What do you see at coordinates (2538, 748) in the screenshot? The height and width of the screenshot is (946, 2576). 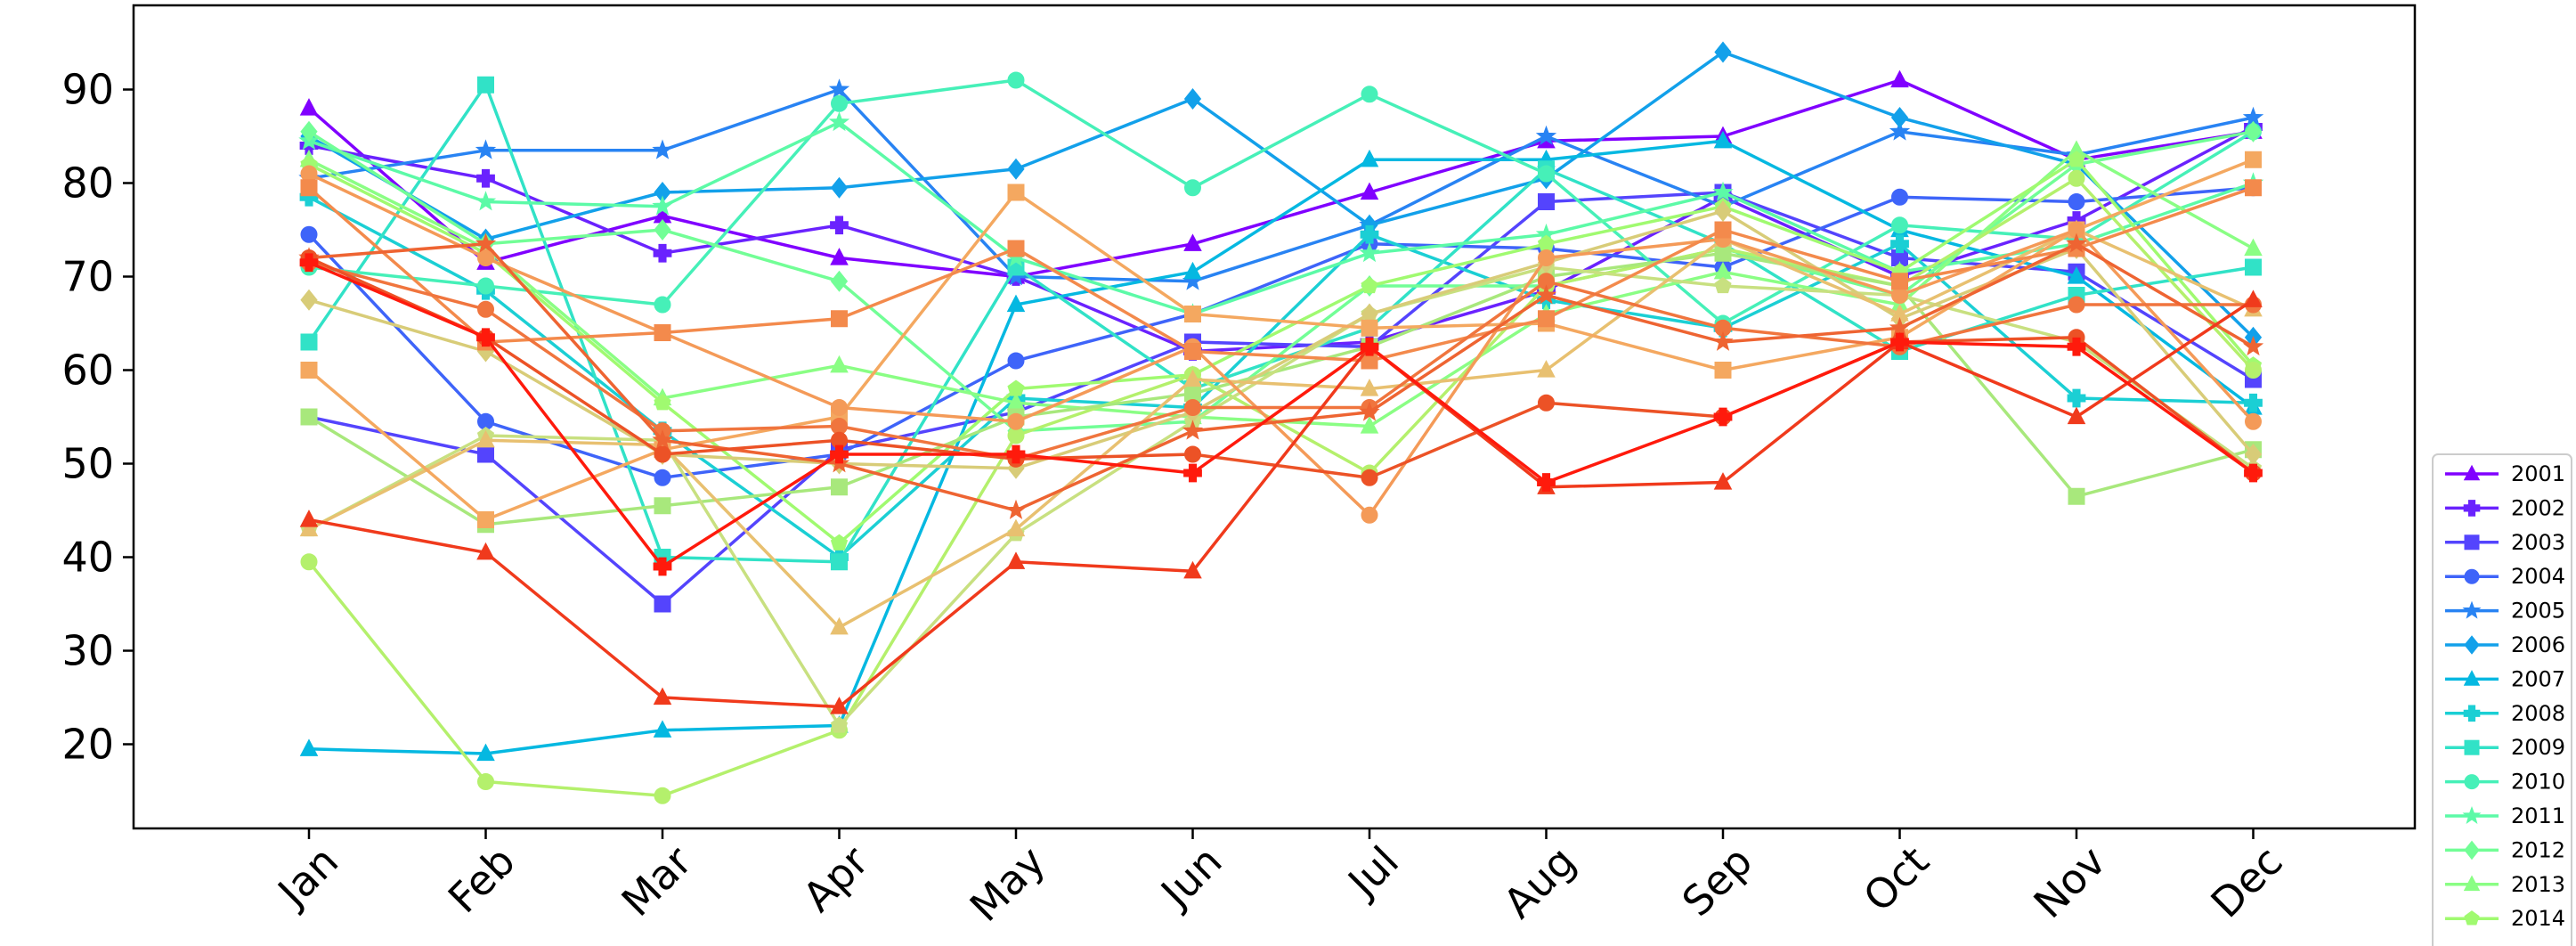 I see `legend-label: 2009` at bounding box center [2538, 748].